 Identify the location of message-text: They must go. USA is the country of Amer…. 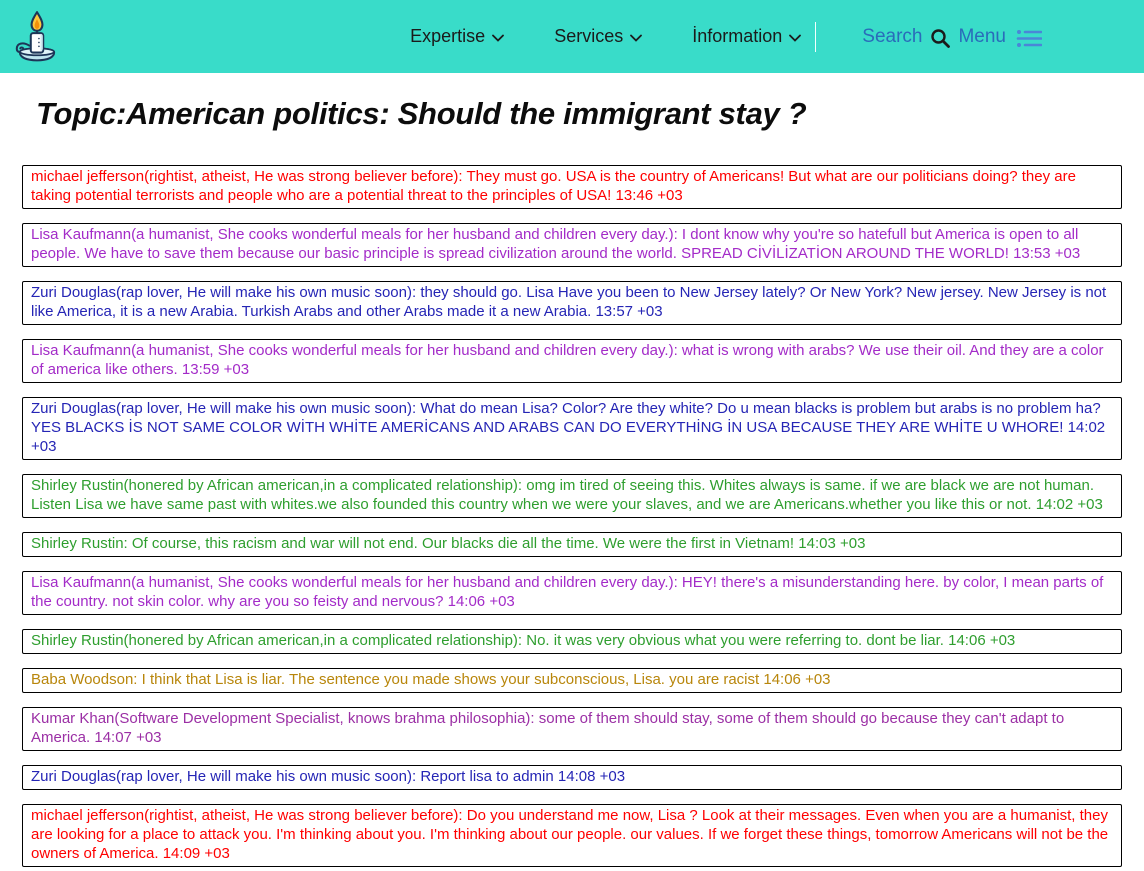
(553, 186).